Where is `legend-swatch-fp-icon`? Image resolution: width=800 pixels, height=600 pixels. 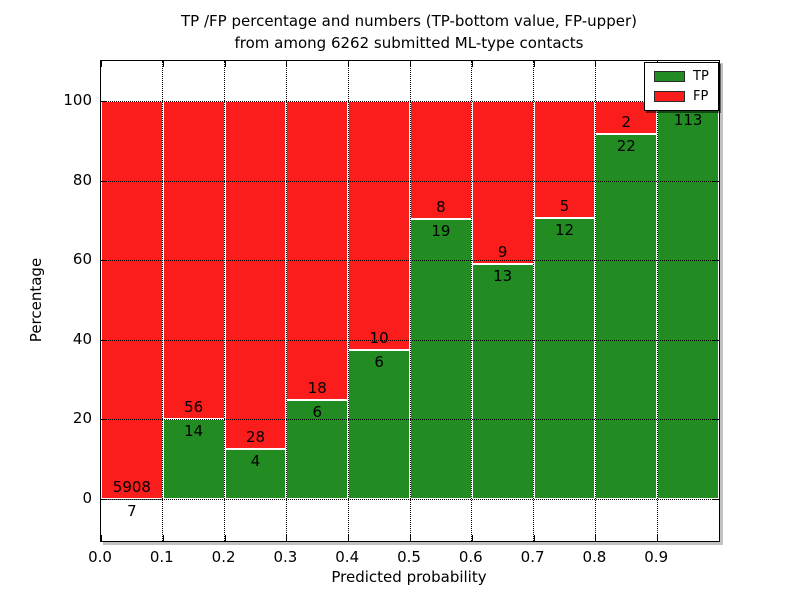 legend-swatch-fp-icon is located at coordinates (669, 96).